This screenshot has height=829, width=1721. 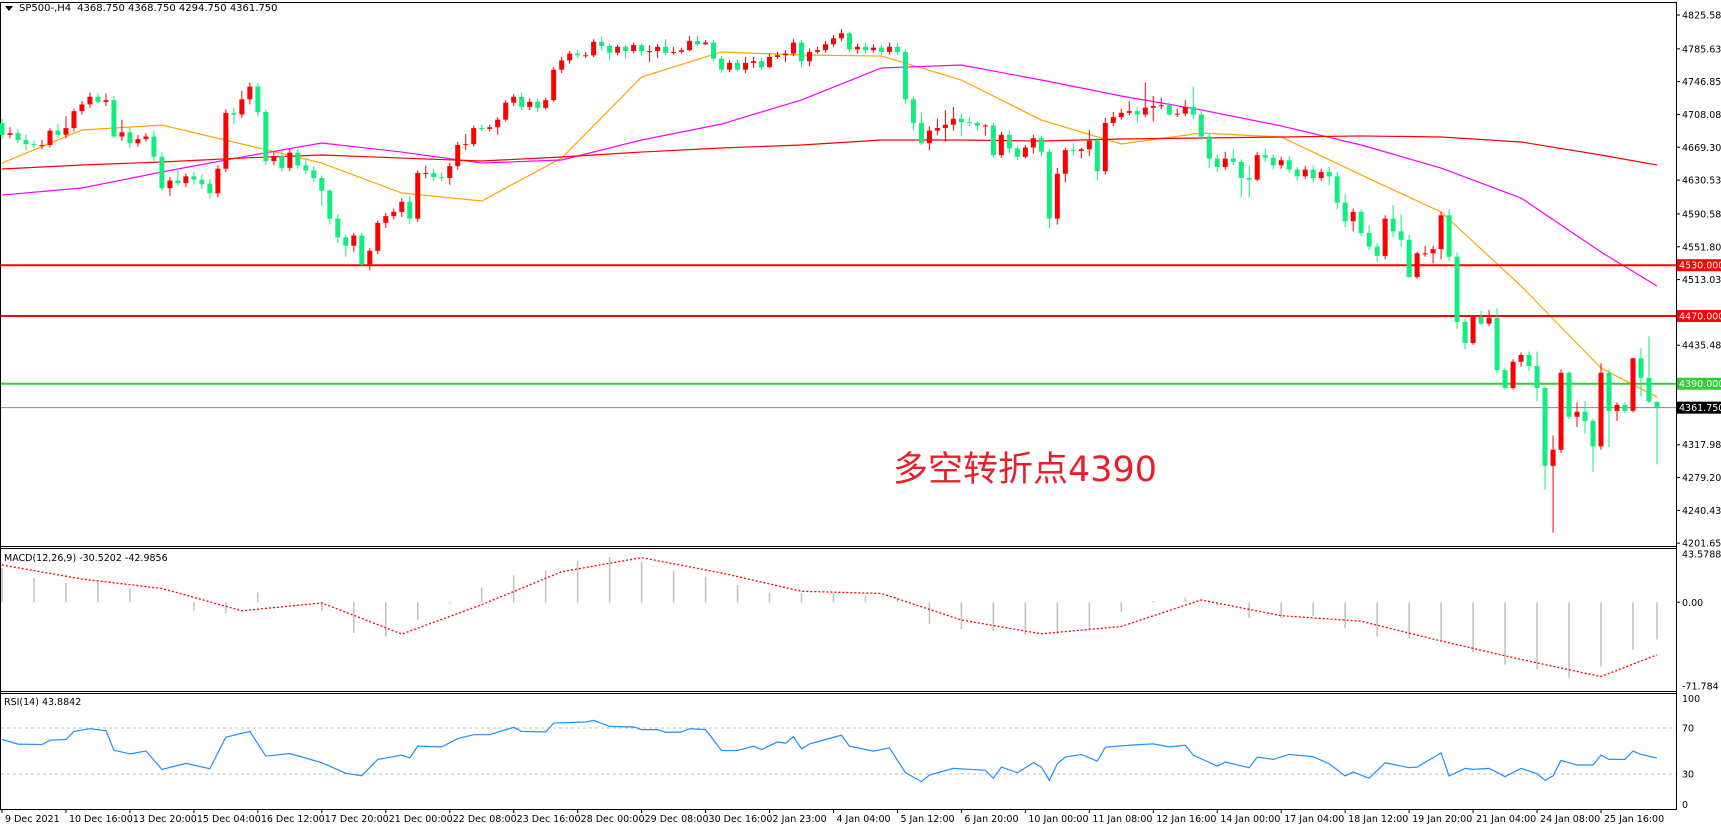 What do you see at coordinates (9, 8) in the screenshot?
I see `triangle-down-icon` at bounding box center [9, 8].